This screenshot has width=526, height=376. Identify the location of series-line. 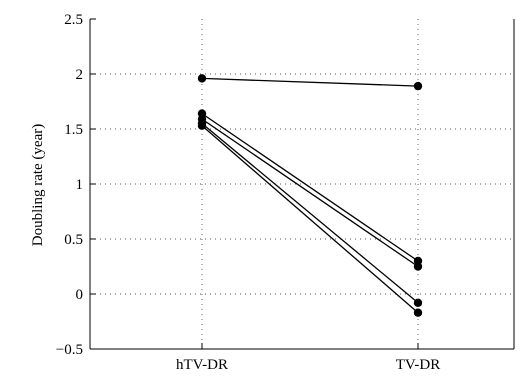
(310, 82).